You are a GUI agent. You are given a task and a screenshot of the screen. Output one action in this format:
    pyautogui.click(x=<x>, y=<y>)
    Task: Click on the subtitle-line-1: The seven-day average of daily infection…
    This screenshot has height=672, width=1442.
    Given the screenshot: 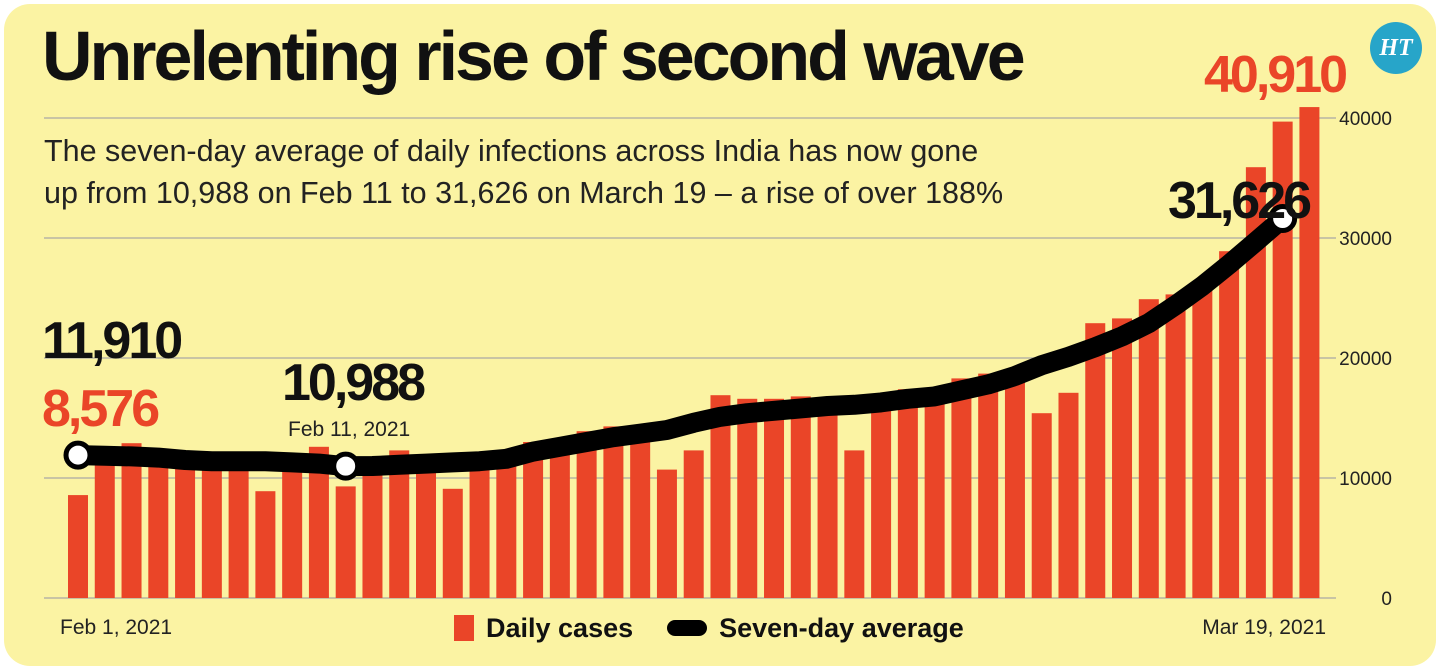 What is the action you would take?
    pyautogui.click(x=511, y=151)
    